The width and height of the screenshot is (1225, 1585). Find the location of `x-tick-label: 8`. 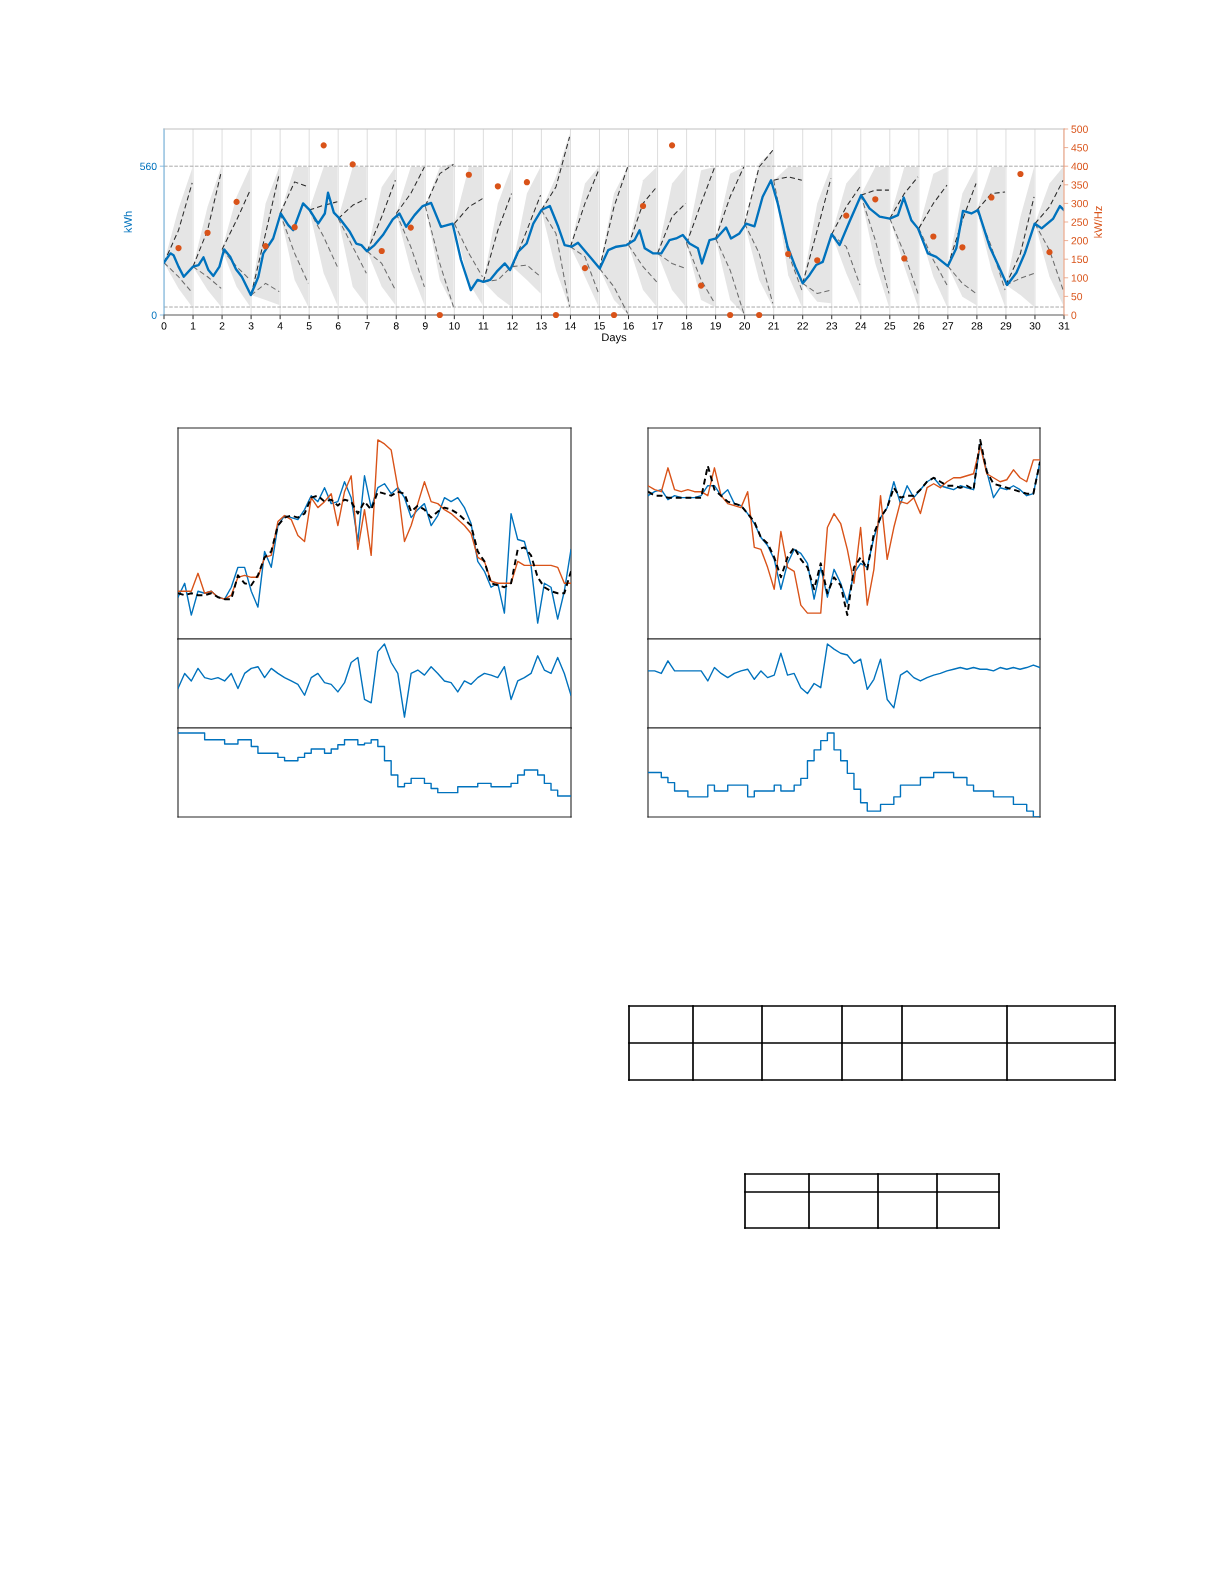

x-tick-label: 8 is located at coordinates (396, 326).